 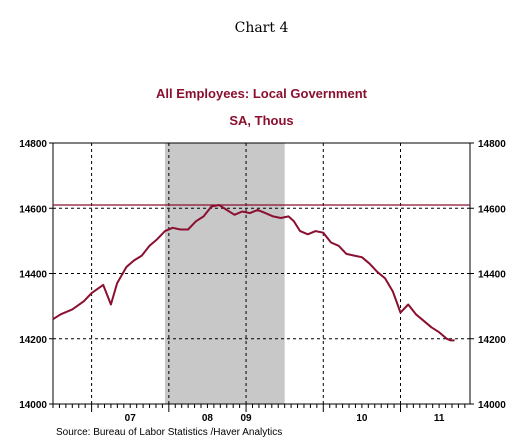 I want to click on xtick-label-07: 07, so click(x=131, y=418).